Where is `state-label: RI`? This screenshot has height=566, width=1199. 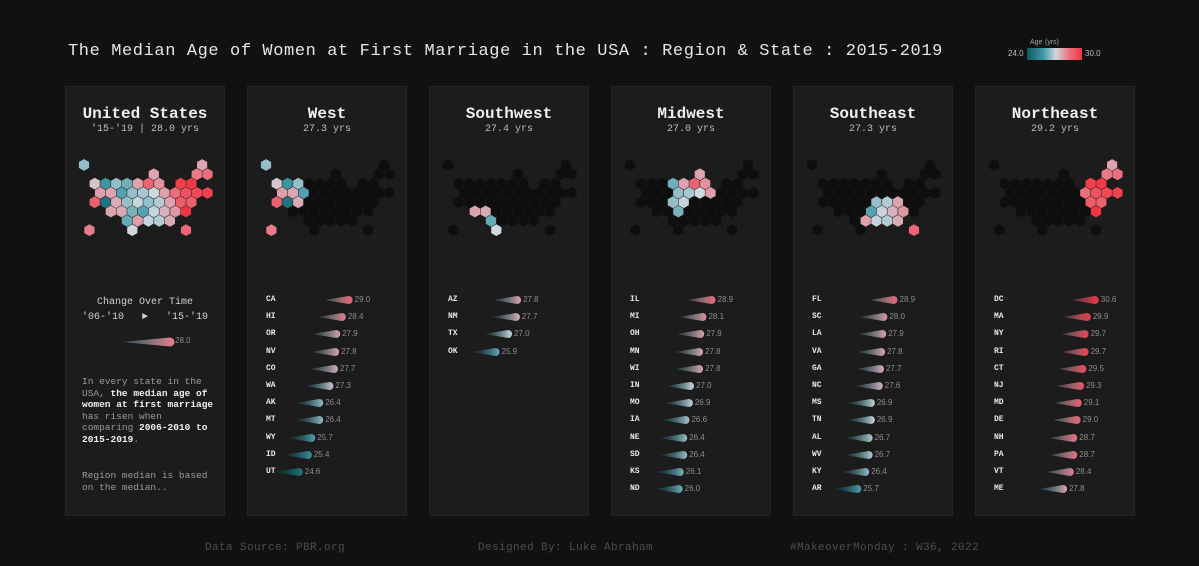 state-label: RI is located at coordinates (999, 351).